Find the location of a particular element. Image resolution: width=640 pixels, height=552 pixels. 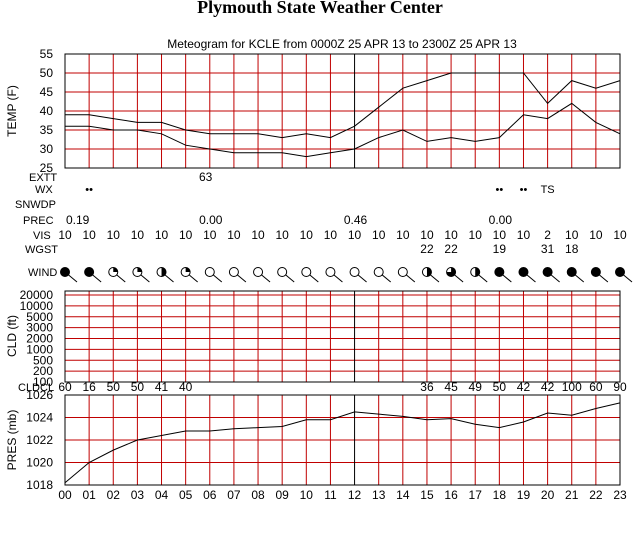

temp-axis-label: TEMP (F) is located at coordinates (12, 111).